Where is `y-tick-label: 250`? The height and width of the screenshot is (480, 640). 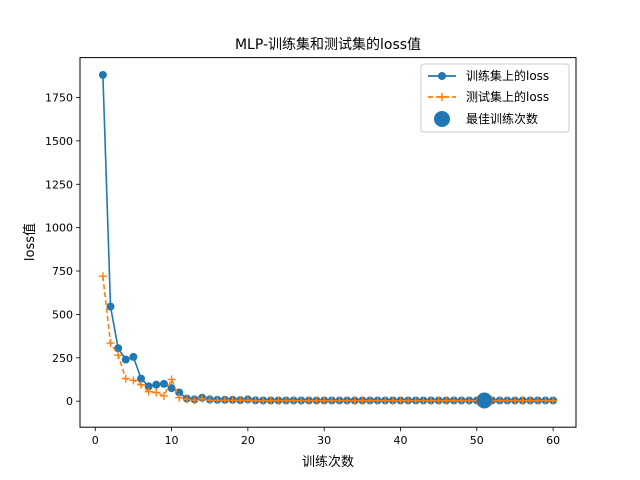
y-tick-label: 250 is located at coordinates (62, 358).